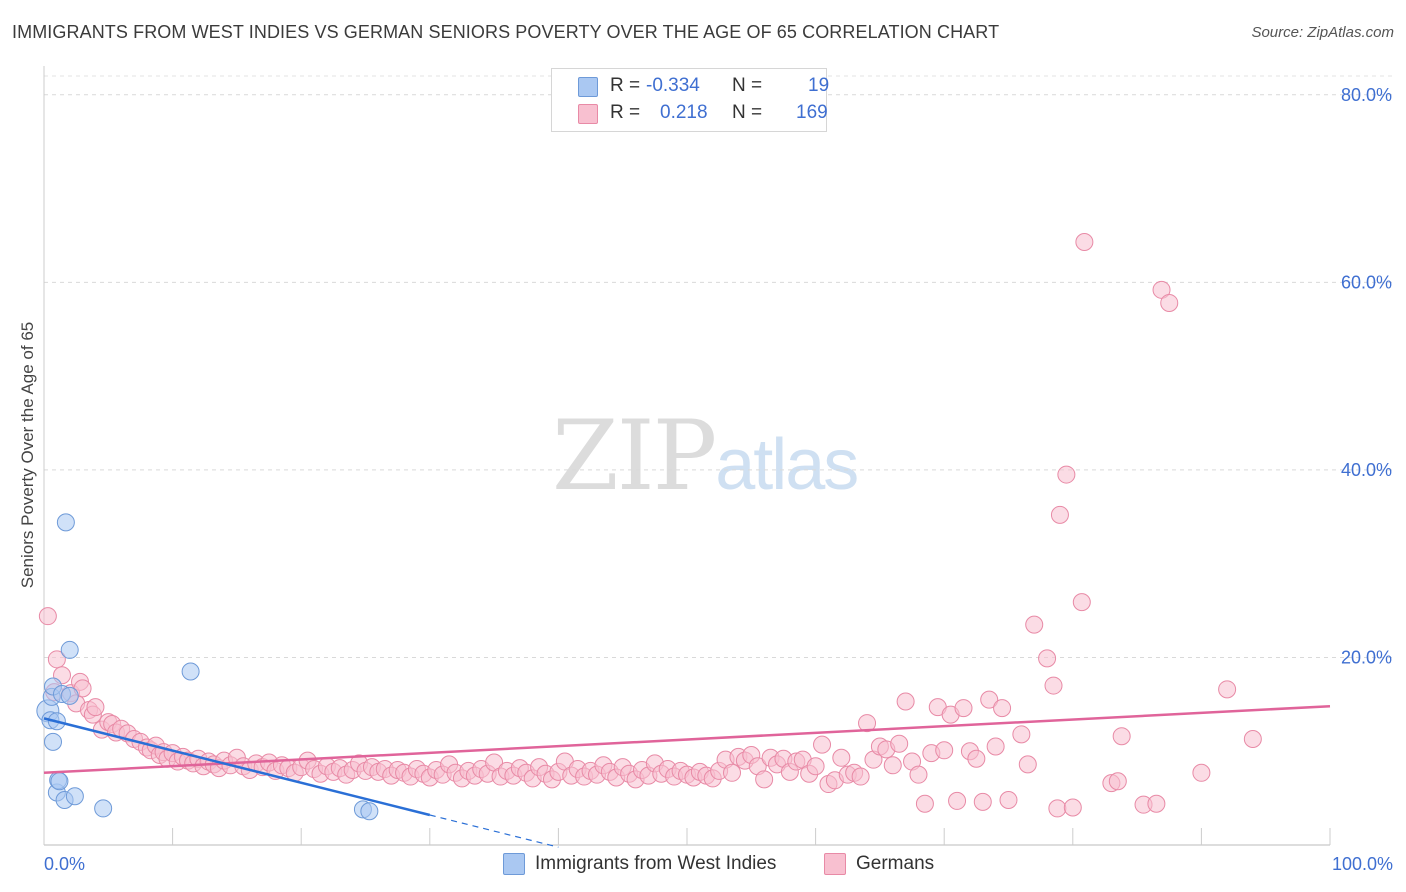  What do you see at coordinates (1362, 864) in the screenshot?
I see `x-tick-label: 100.0%` at bounding box center [1362, 864].